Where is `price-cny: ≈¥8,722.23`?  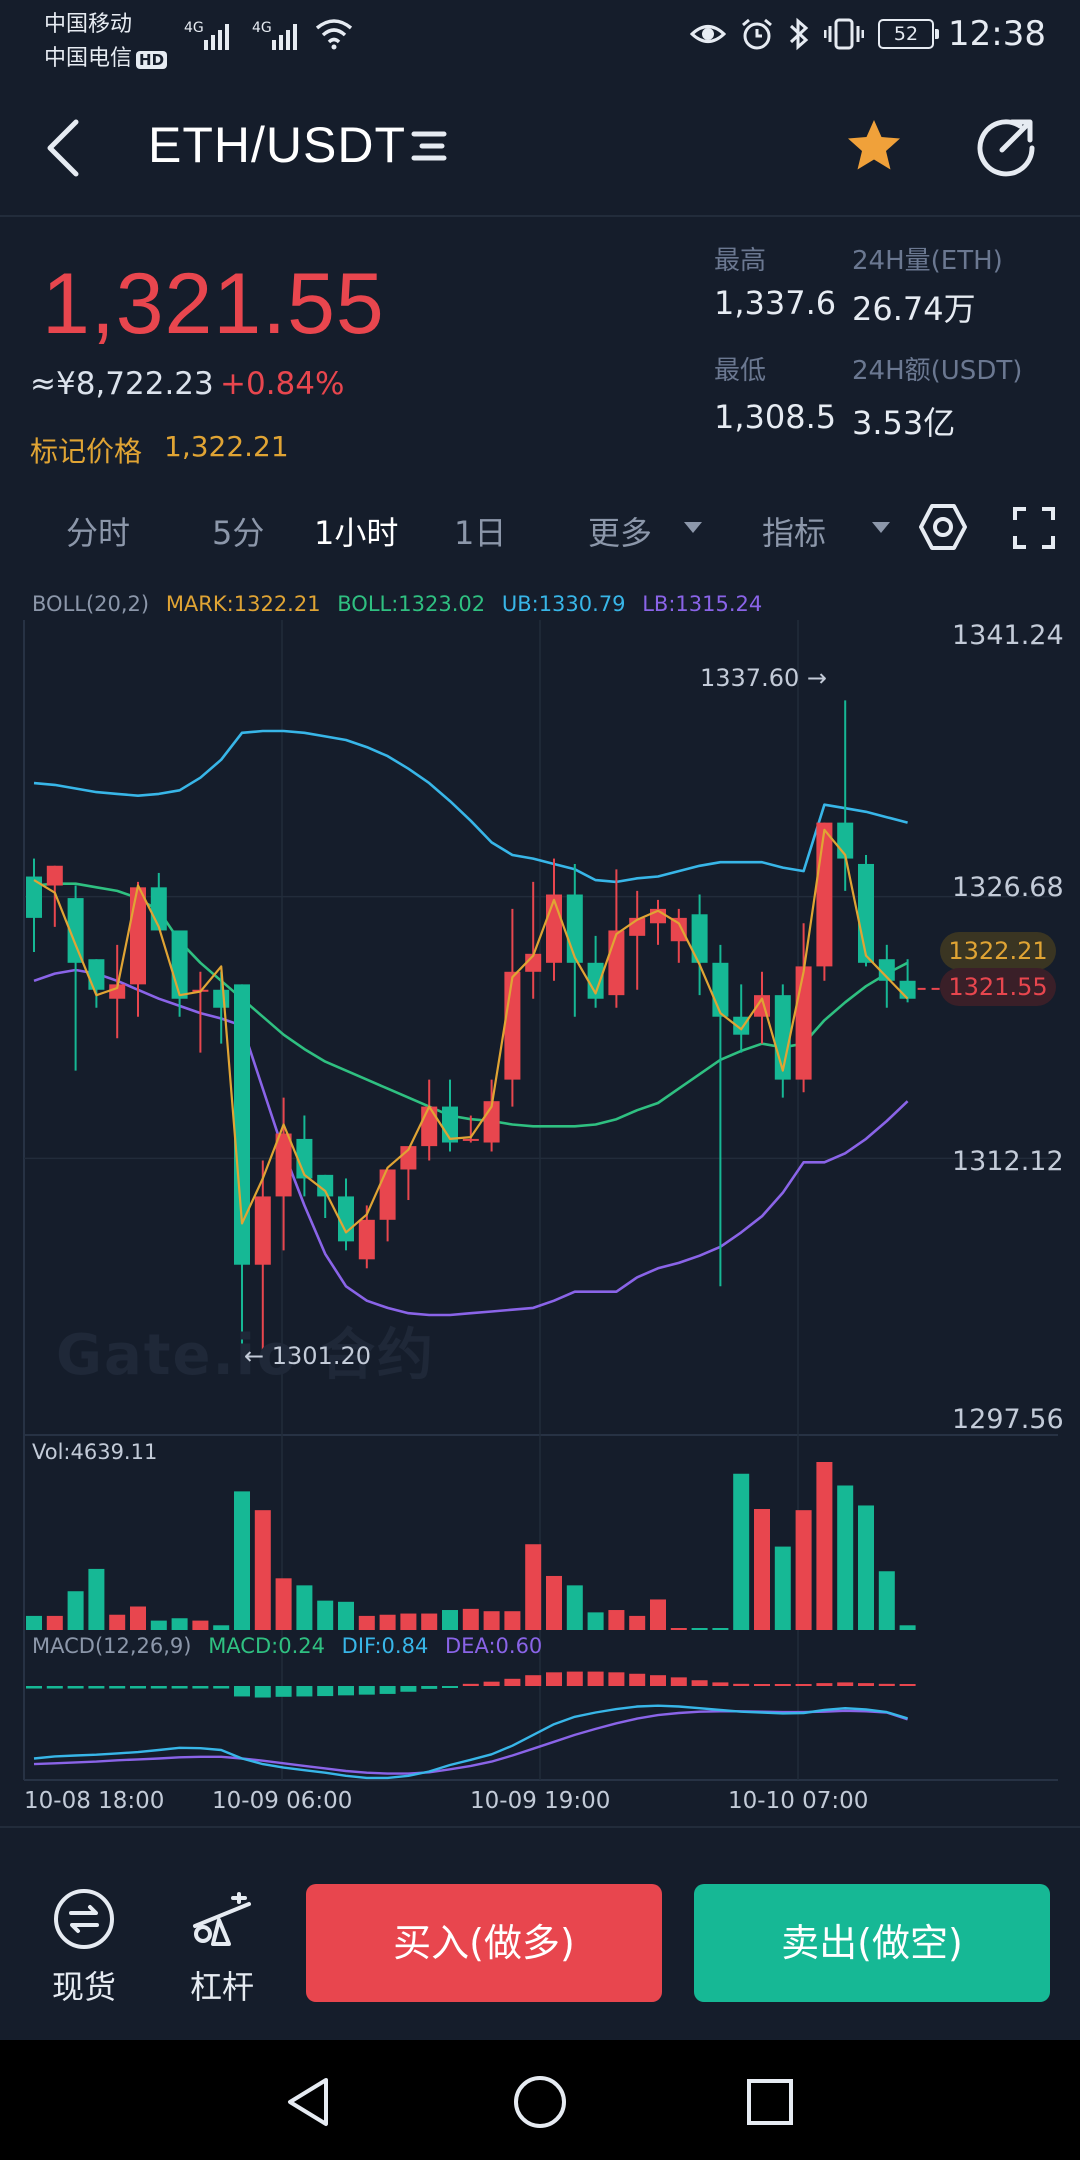 price-cny: ≈¥8,722.23 is located at coordinates (122, 384).